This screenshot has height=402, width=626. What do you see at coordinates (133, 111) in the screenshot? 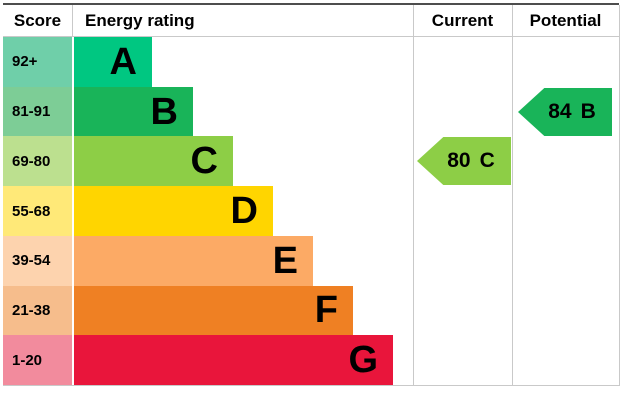
I see `band-bar: B` at bounding box center [133, 111].